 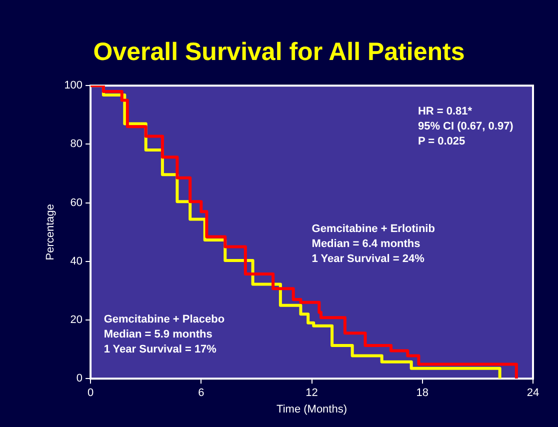 What do you see at coordinates (50, 232) in the screenshot?
I see `y-axis-title: Percentage` at bounding box center [50, 232].